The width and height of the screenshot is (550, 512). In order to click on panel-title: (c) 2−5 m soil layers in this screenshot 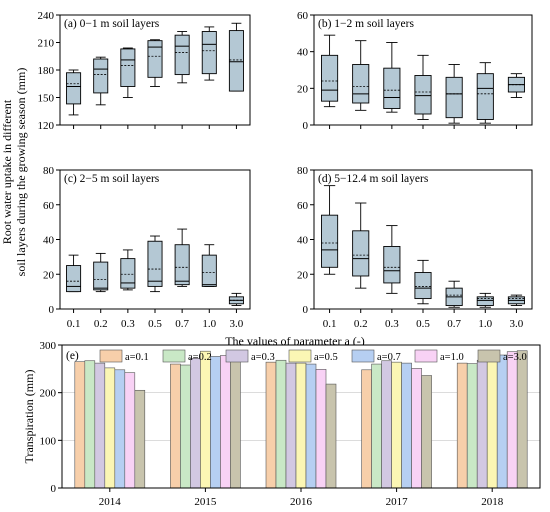, I will do `click(112, 179)`.